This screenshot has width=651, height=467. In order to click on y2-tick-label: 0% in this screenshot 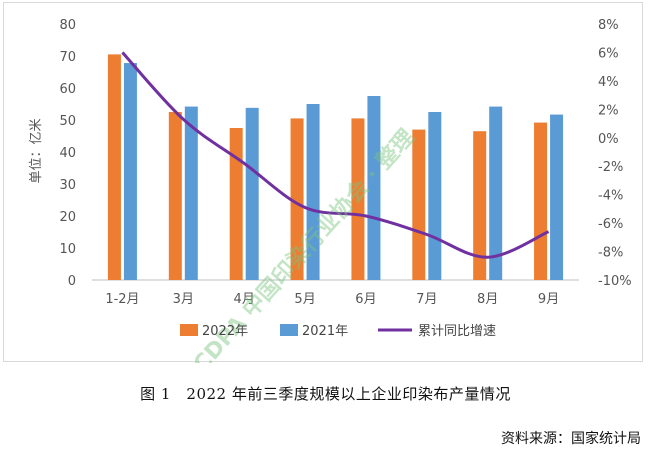, I will do `click(608, 139)`.